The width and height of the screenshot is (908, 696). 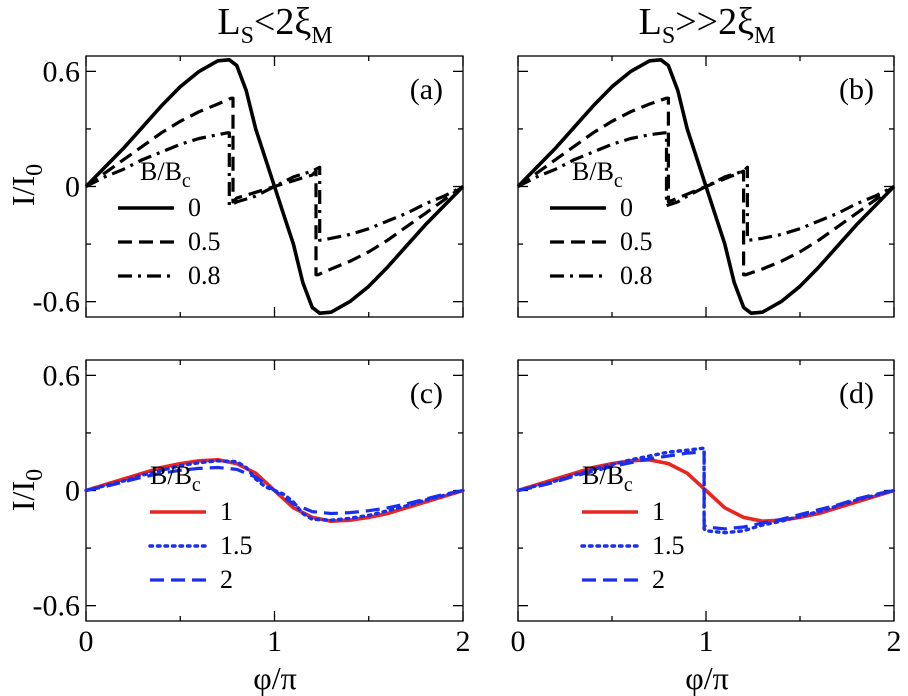 I want to click on panel-label: (d), so click(x=856, y=393).